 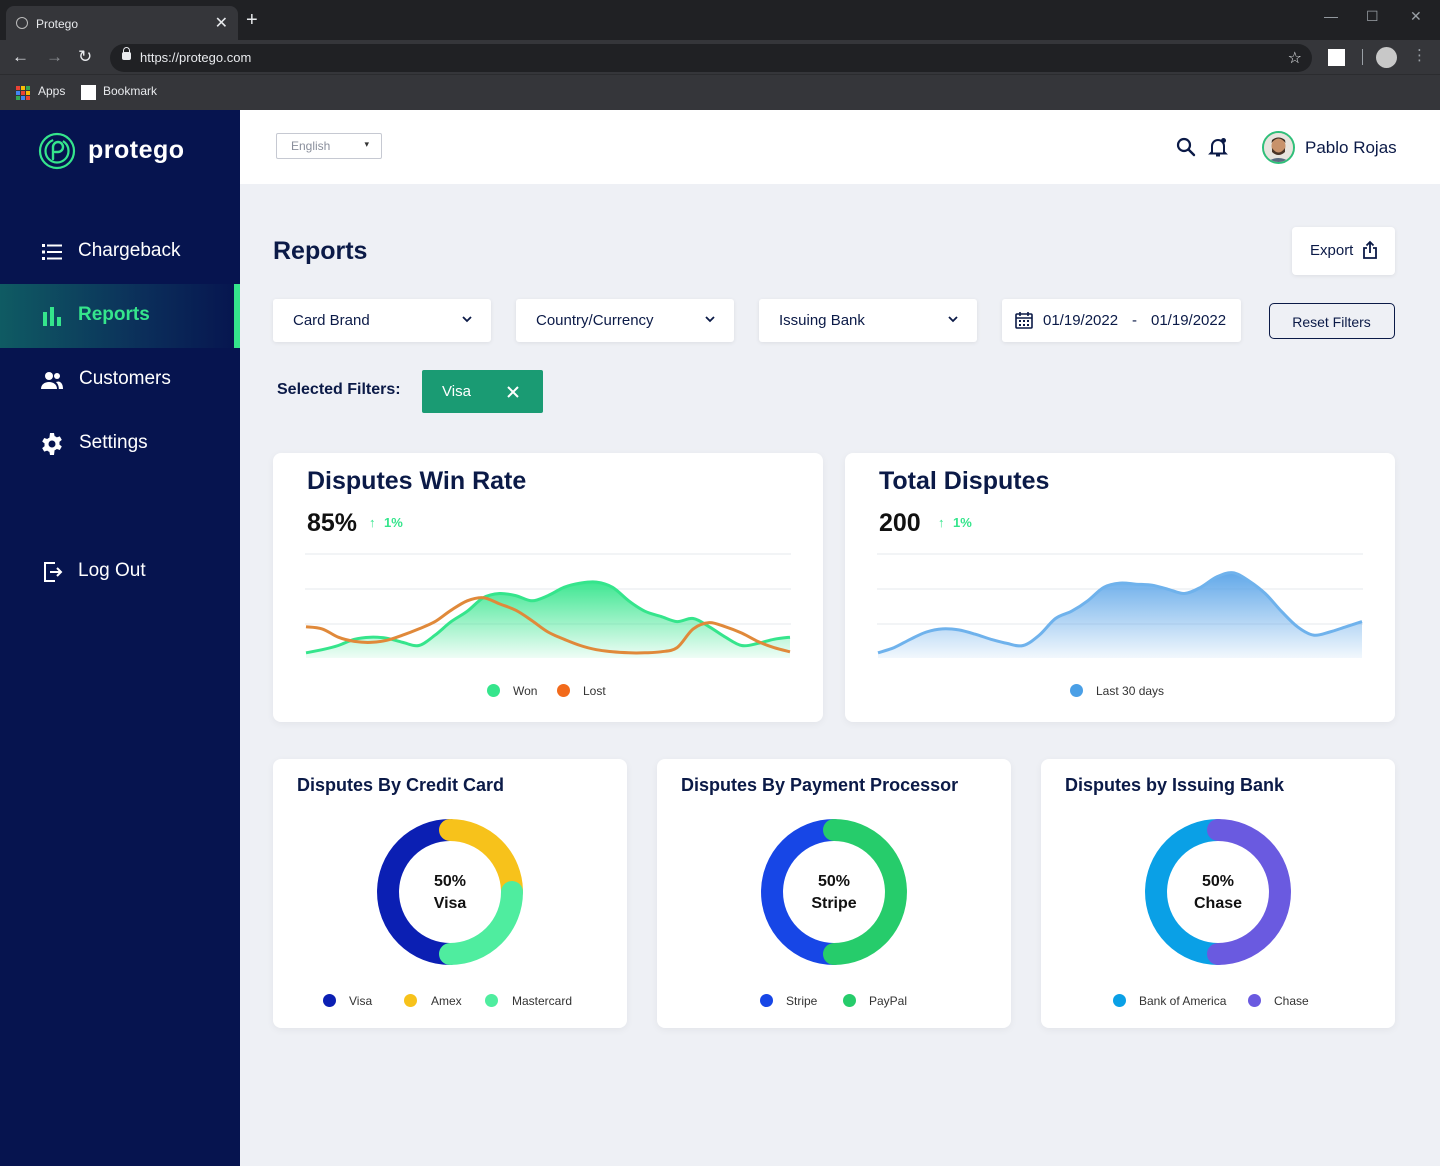 I want to click on bookmark-item: Bookmark, so click(x=130, y=91).